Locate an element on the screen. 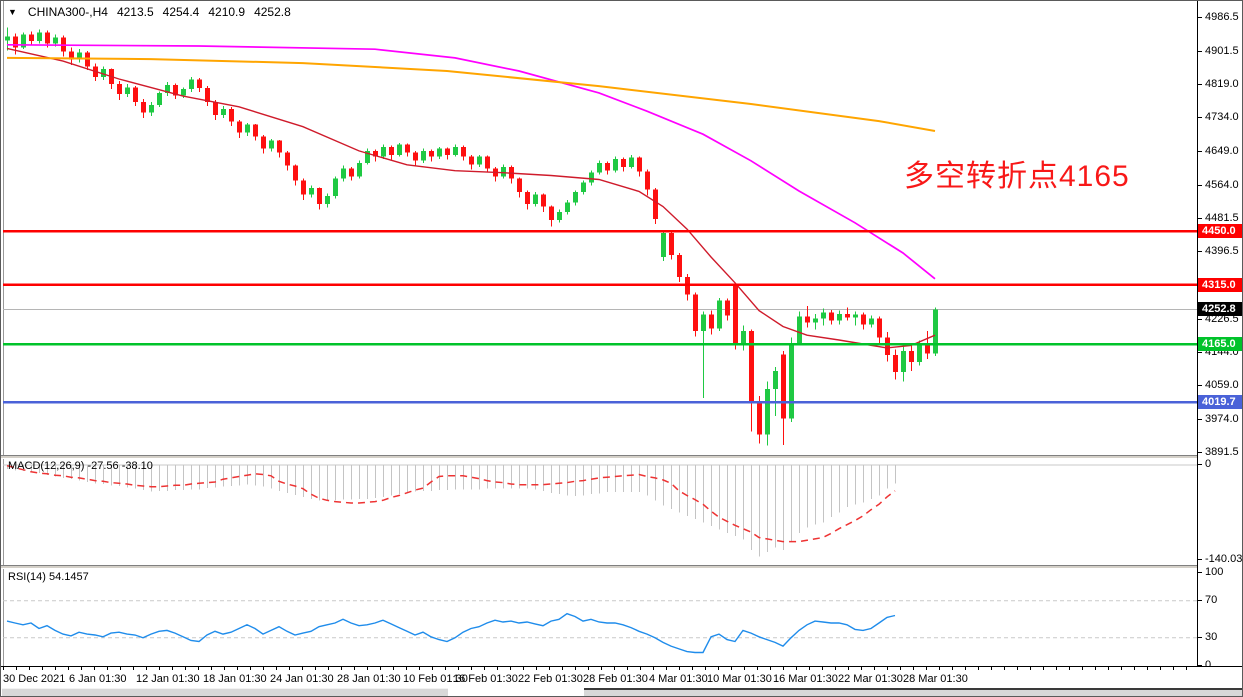 The height and width of the screenshot is (697, 1243). ohlc-high: 4254.4 is located at coordinates (181, 12).